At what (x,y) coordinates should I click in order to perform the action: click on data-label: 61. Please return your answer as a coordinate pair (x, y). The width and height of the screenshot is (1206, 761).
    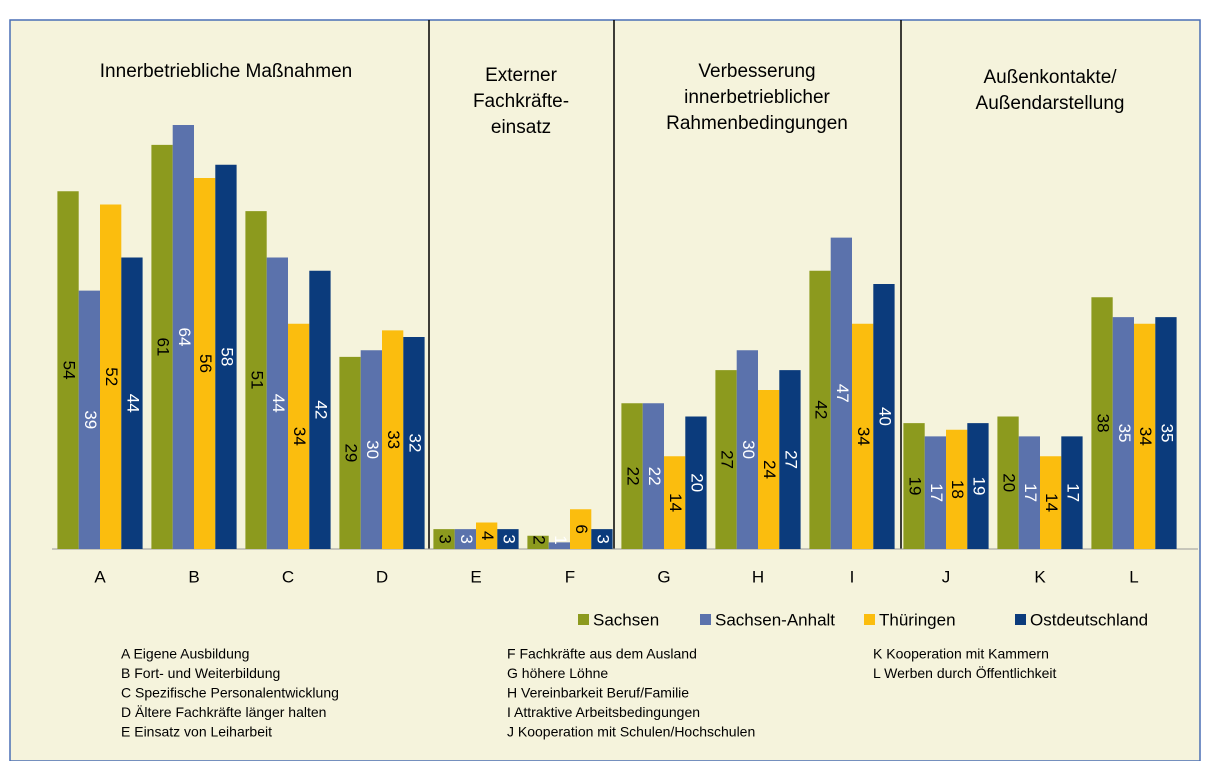
    Looking at the image, I should click on (163, 346).